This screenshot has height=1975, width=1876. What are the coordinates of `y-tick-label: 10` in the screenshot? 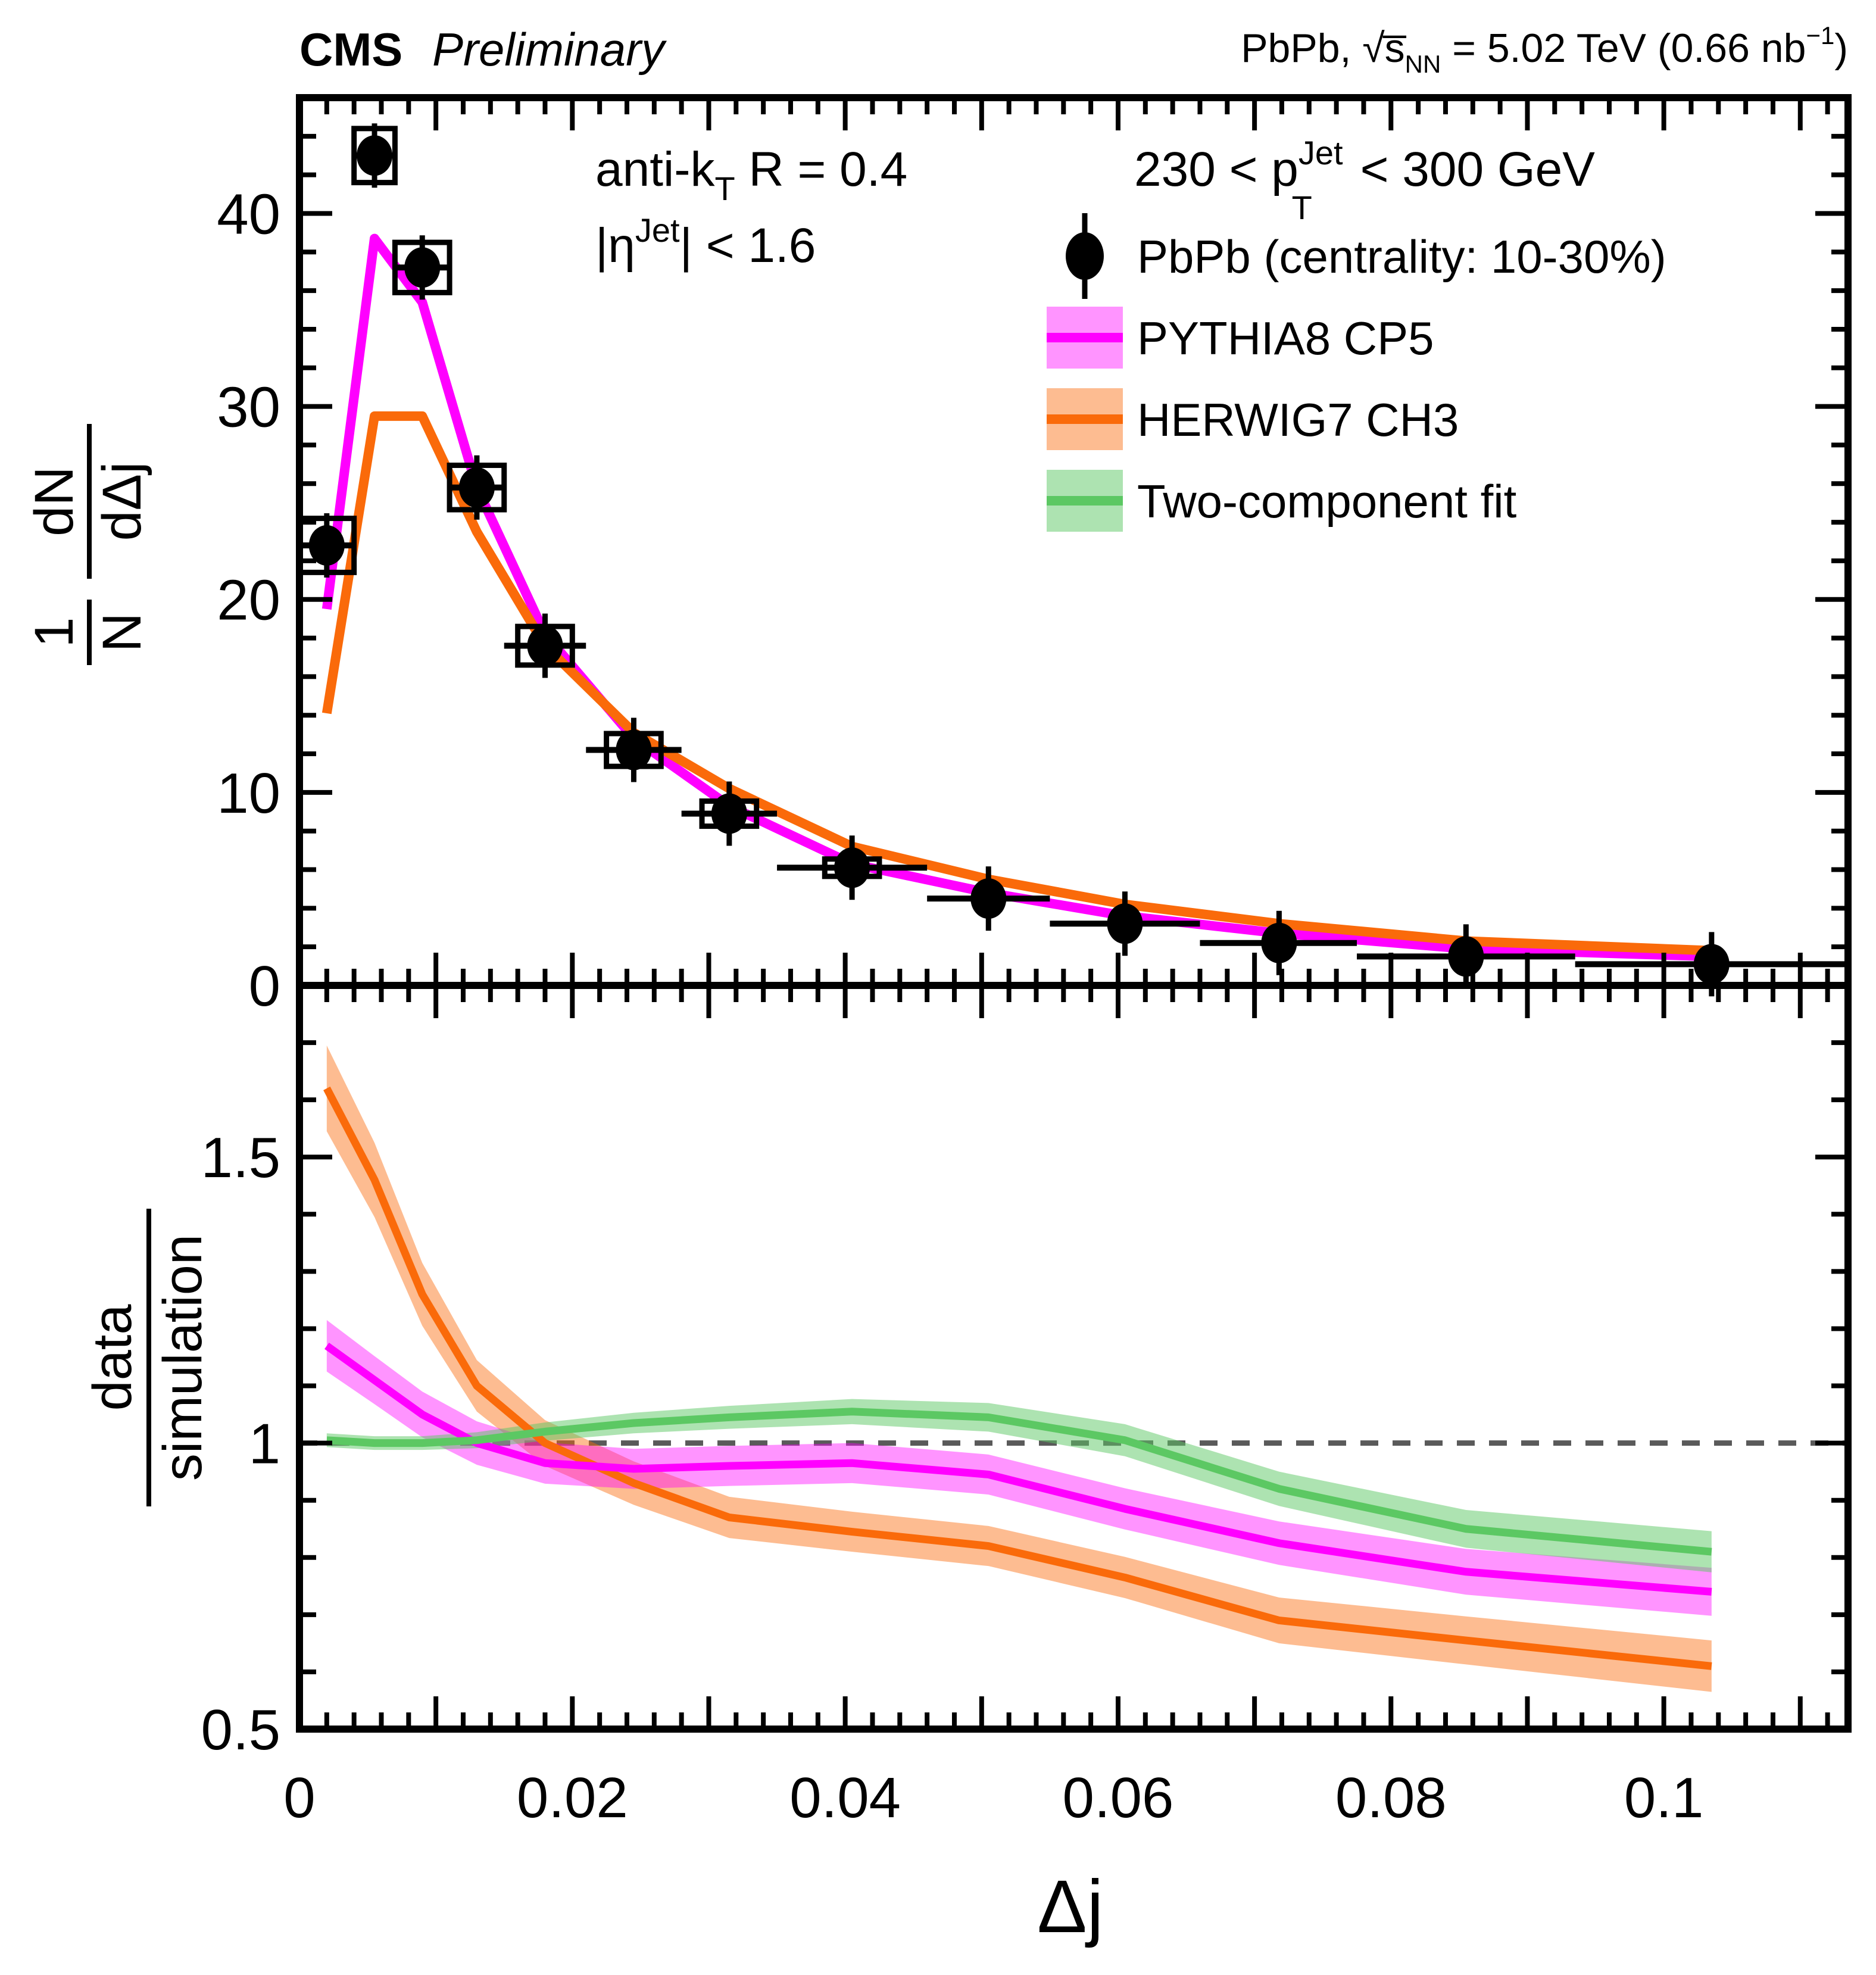 It's located at (248, 793).